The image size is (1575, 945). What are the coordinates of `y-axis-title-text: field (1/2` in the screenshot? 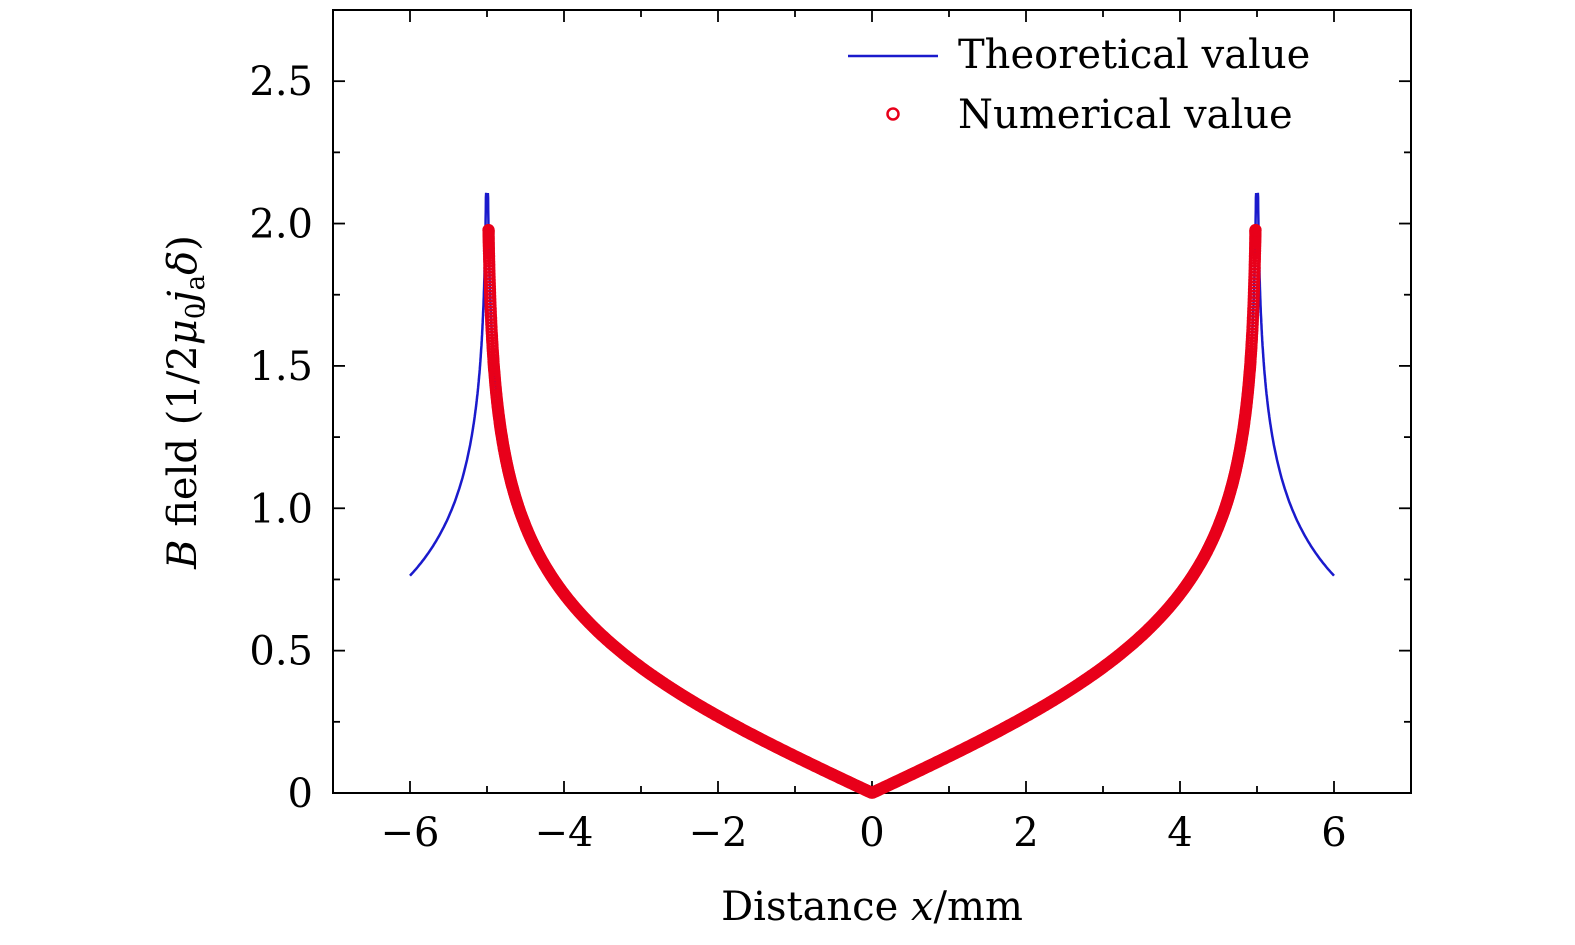 It's located at (183, 442).